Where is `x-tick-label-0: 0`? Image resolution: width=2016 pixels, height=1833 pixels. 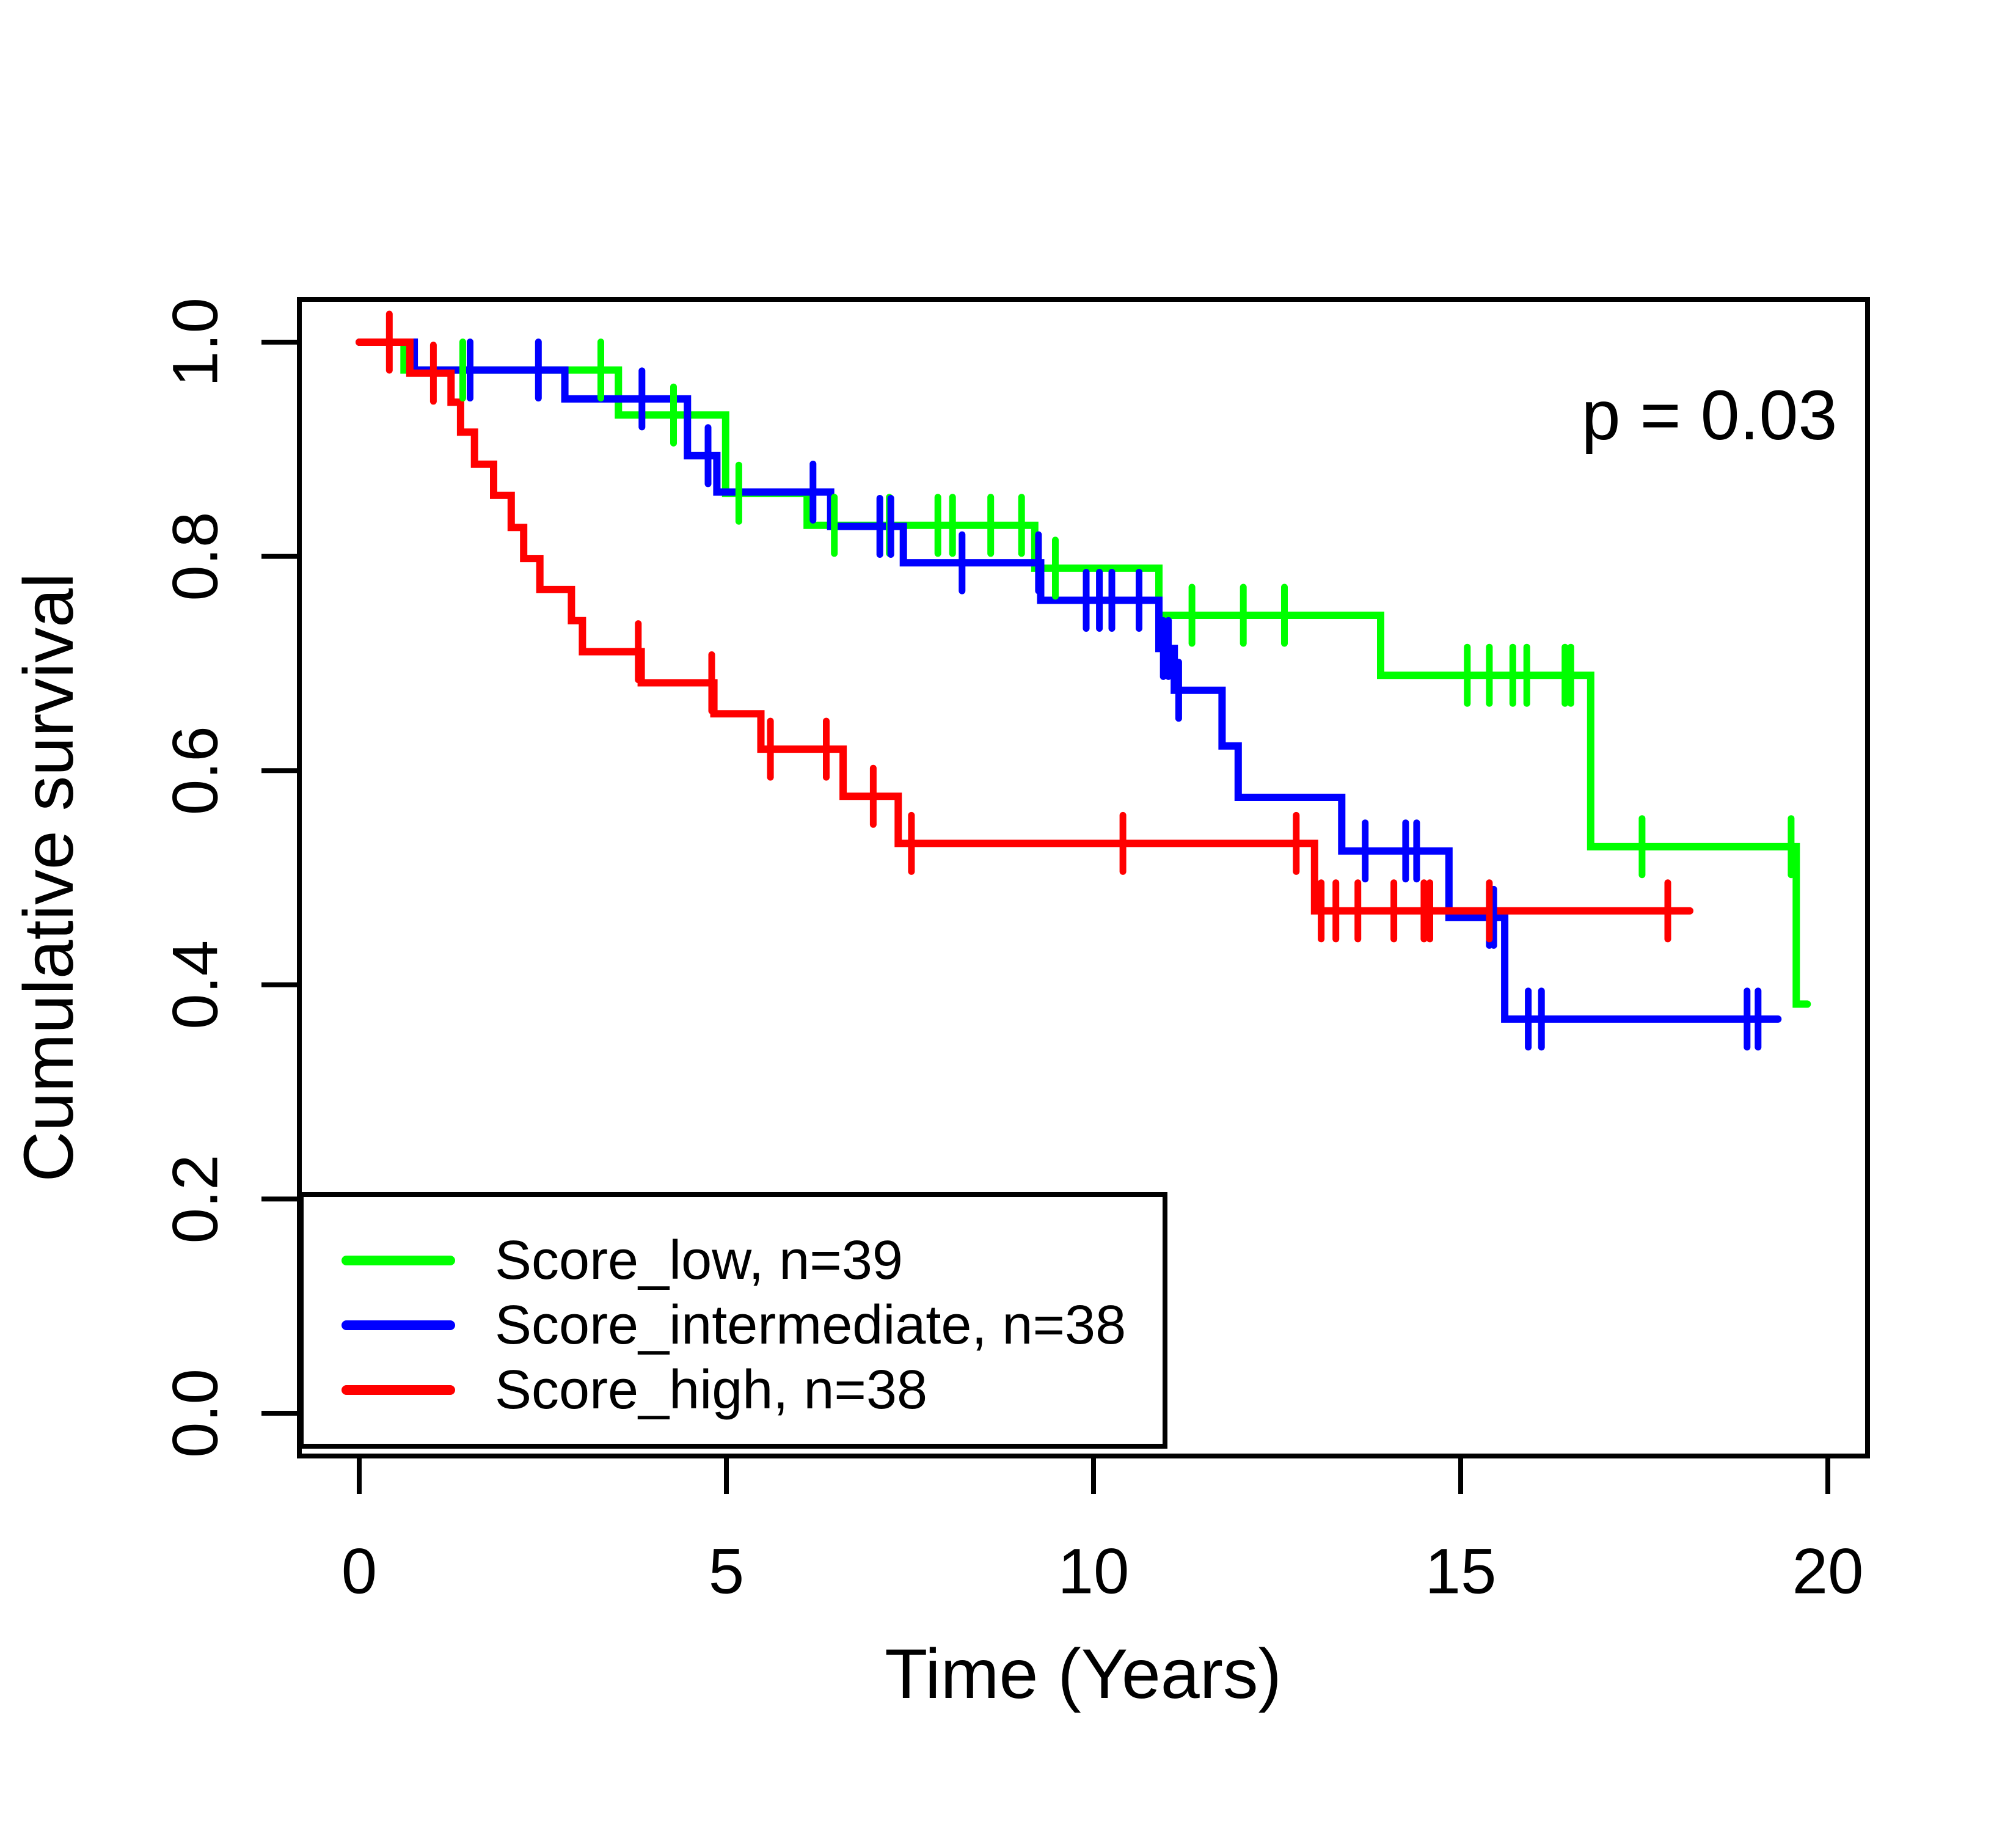
x-tick-label-0: 0 is located at coordinates (359, 1572).